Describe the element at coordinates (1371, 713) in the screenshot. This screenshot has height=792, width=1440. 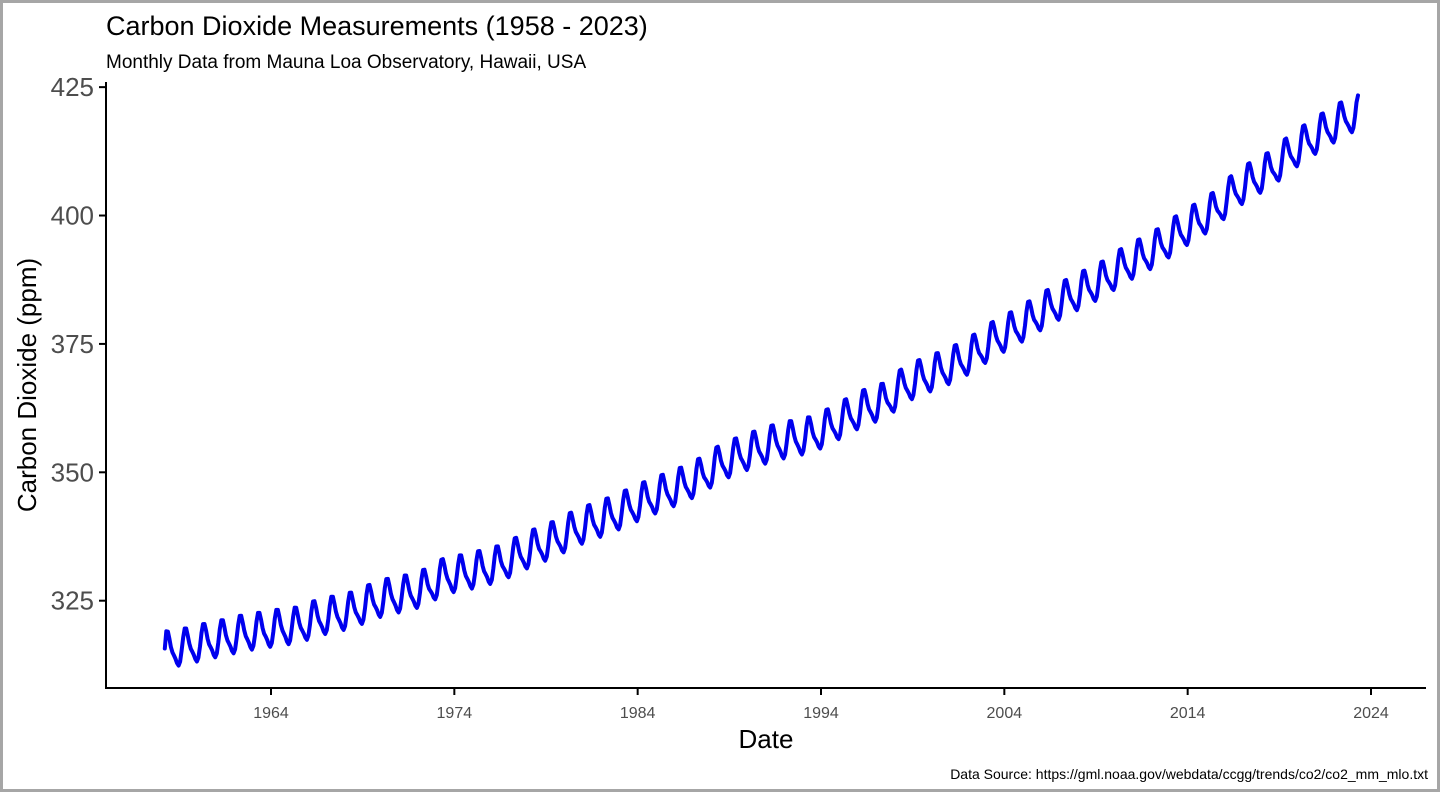
I see `x-tick-label: 2024` at that location.